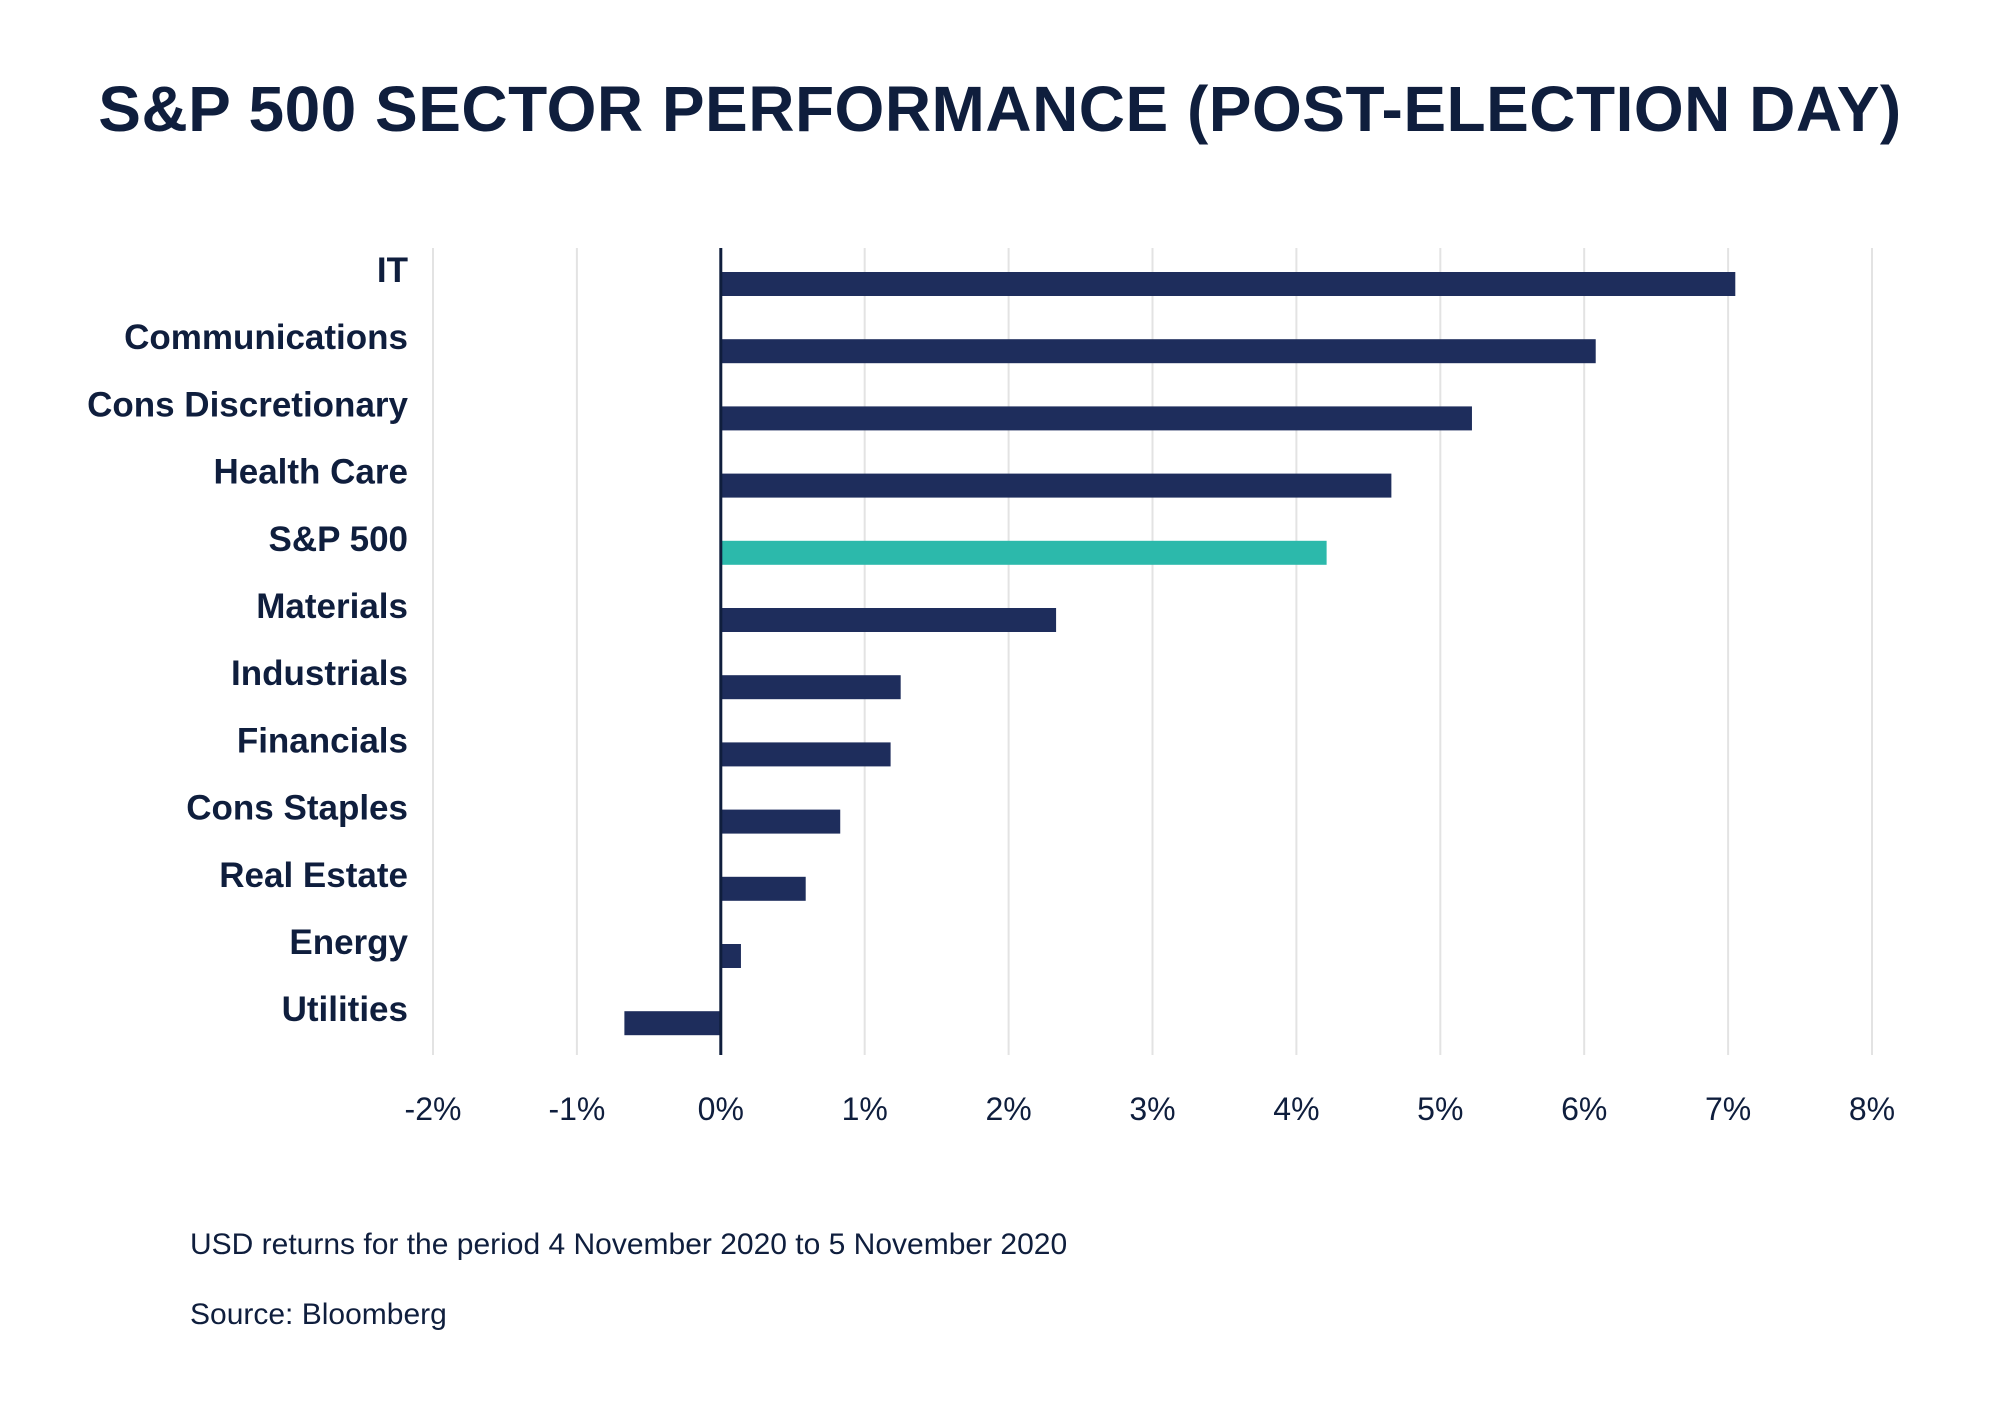 This screenshot has height=1413, width=2000. Describe the element at coordinates (1728, 1109) in the screenshot. I see `x-tick-label: 7%` at that location.